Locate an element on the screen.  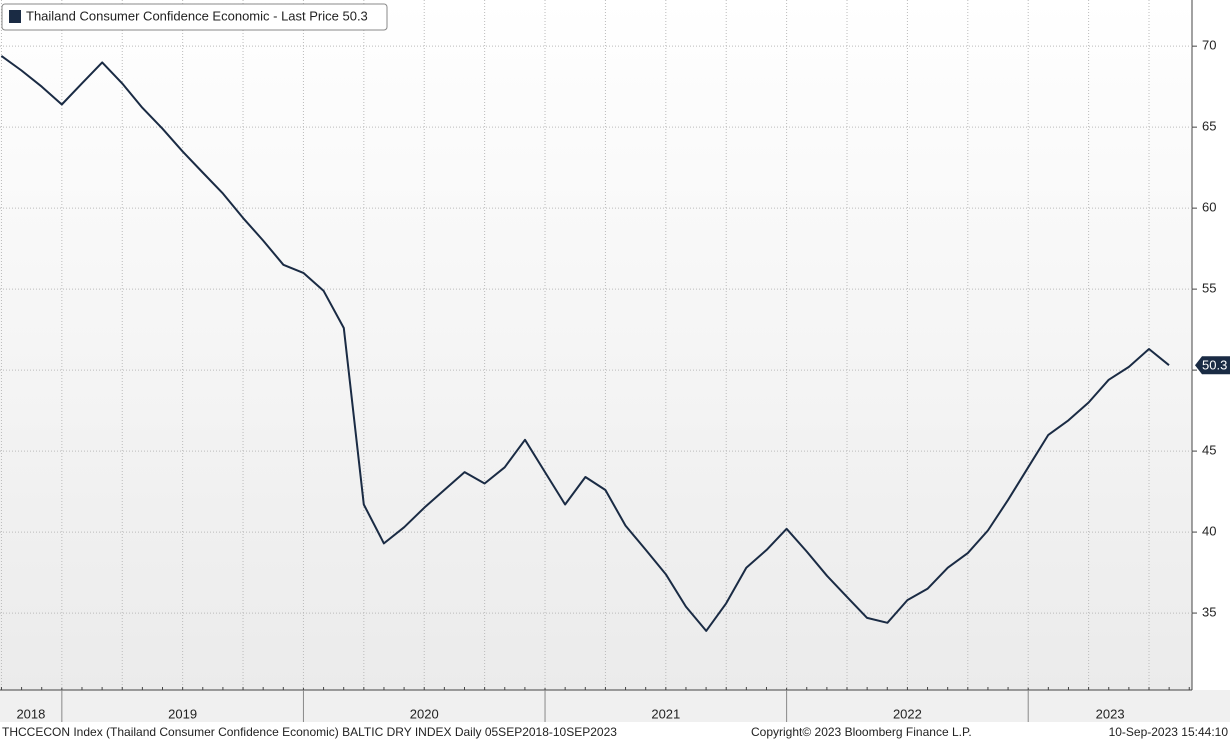
y-tick-label: 40 is located at coordinates (1209, 531).